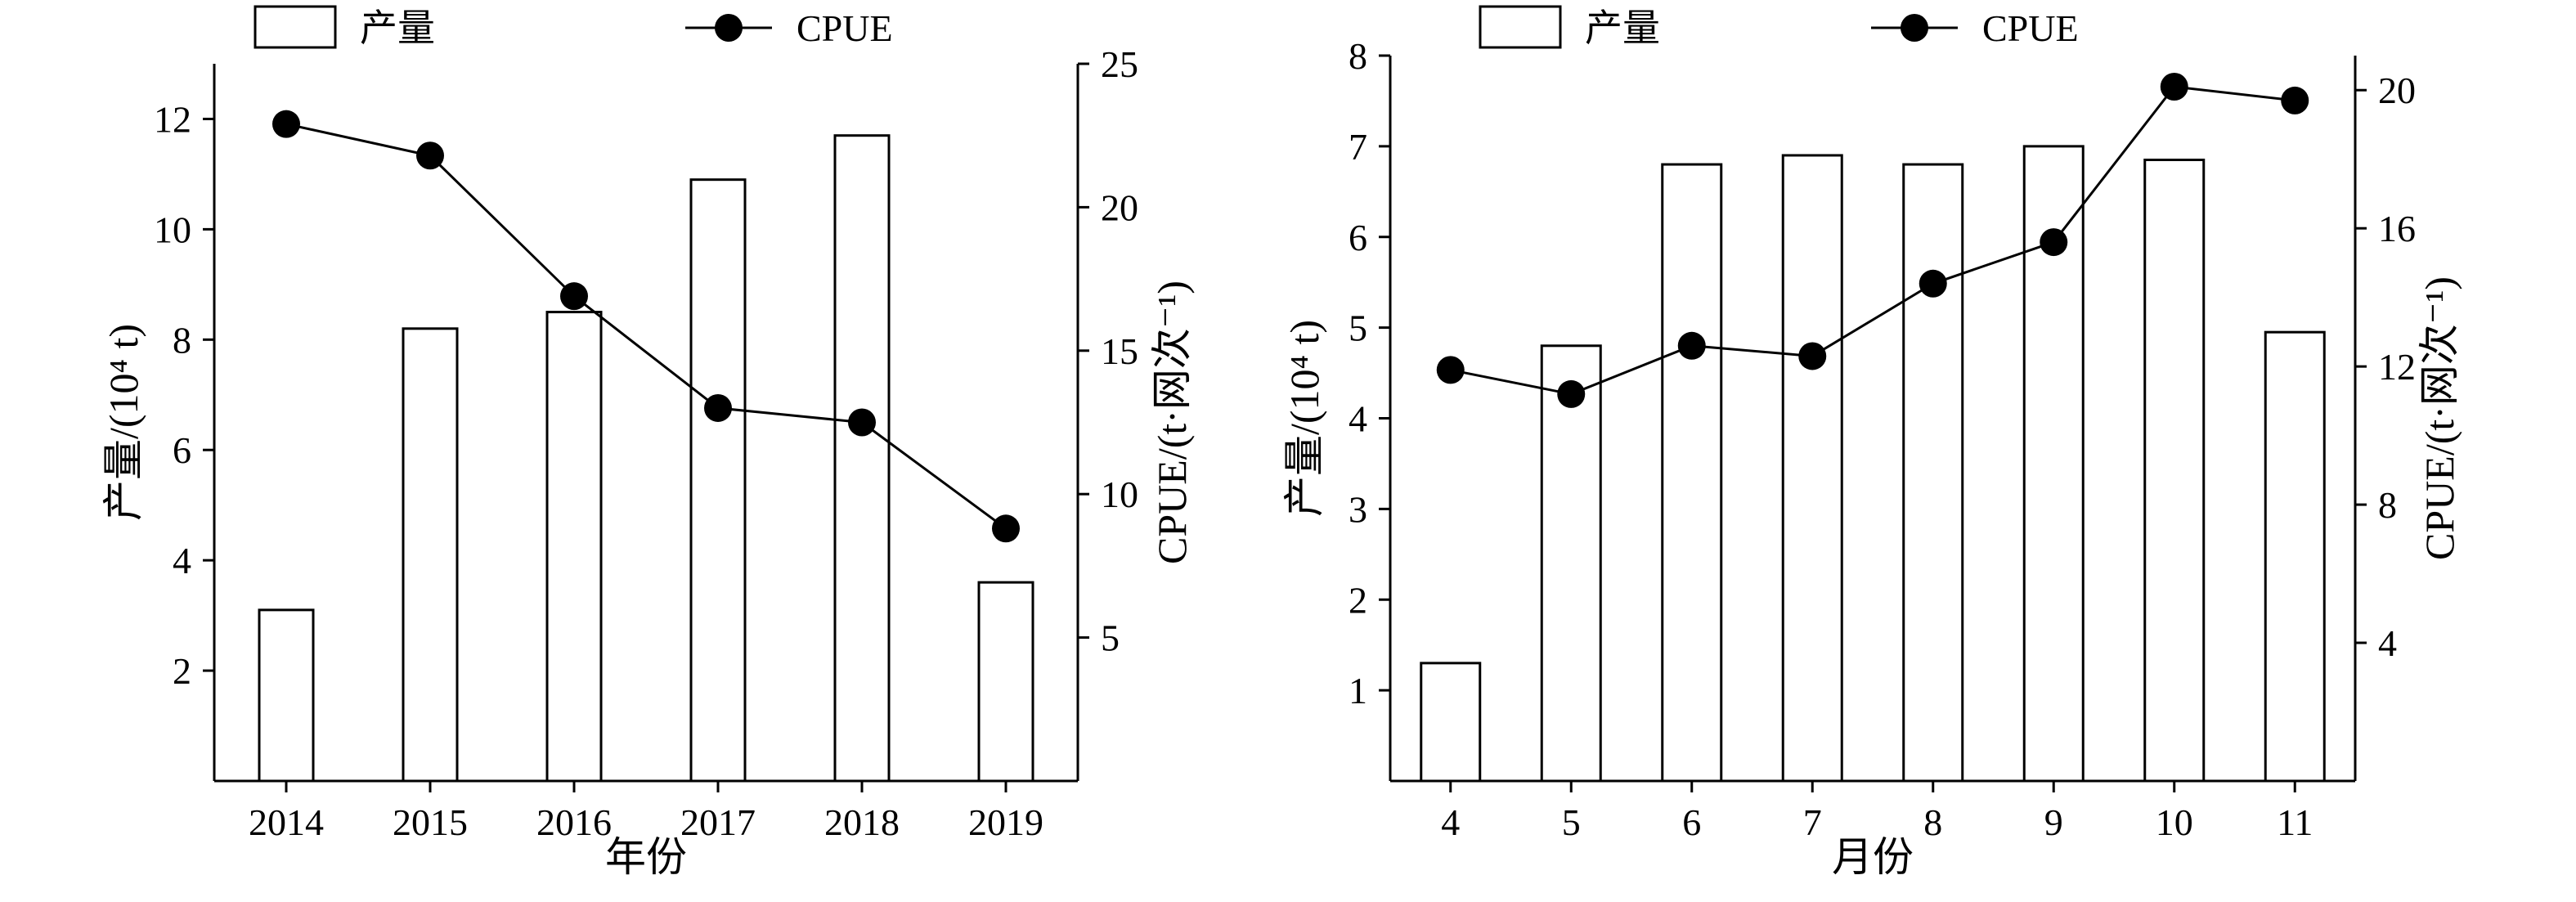 Image resolution: width=2576 pixels, height=902 pixels. I want to click on x-tick-label: 2018, so click(862, 822).